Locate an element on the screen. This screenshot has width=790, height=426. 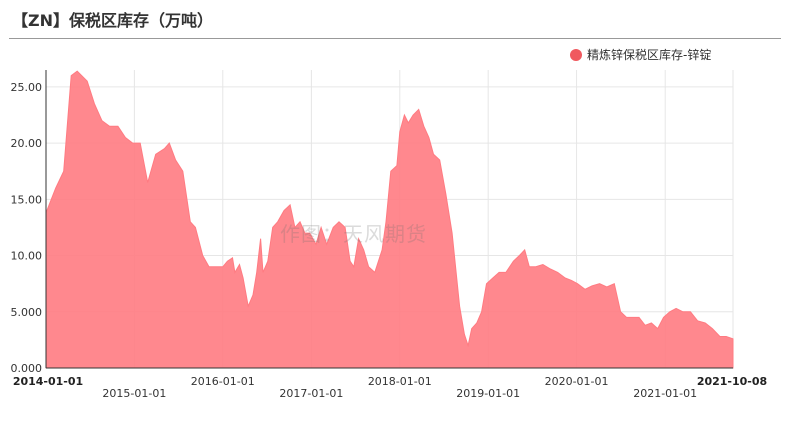
y-tick-label: 0.000 is located at coordinates (27, 368).